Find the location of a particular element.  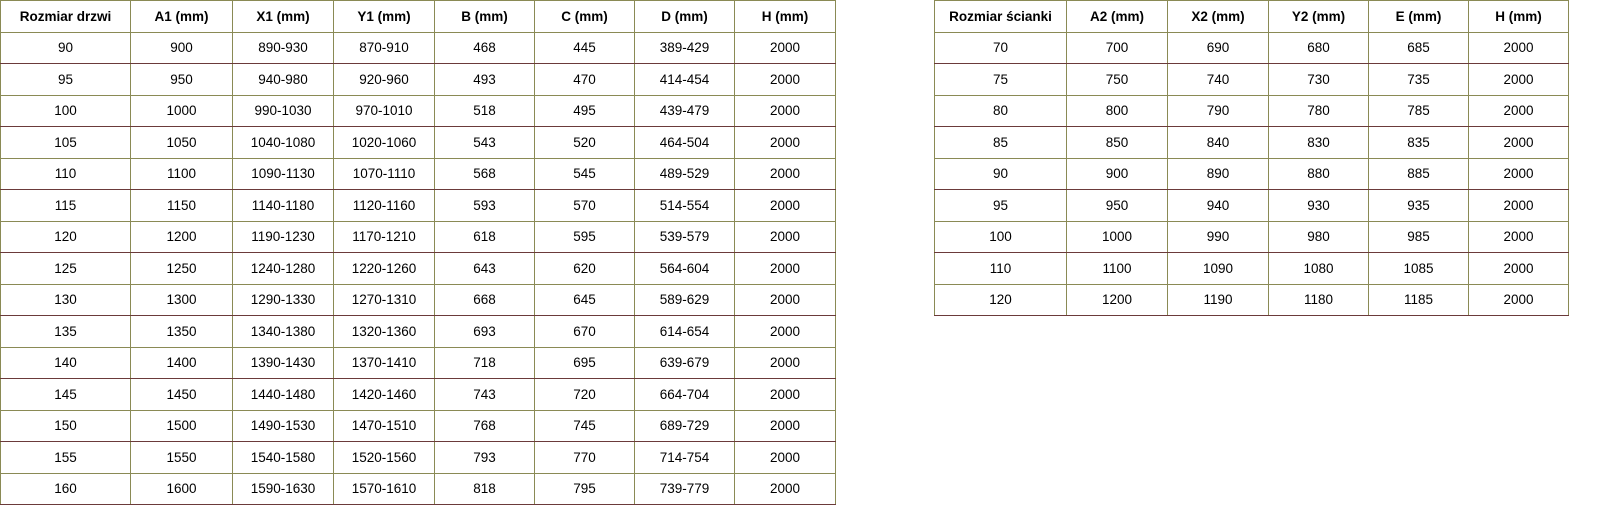

table-cell: 690 is located at coordinates (1218, 47).